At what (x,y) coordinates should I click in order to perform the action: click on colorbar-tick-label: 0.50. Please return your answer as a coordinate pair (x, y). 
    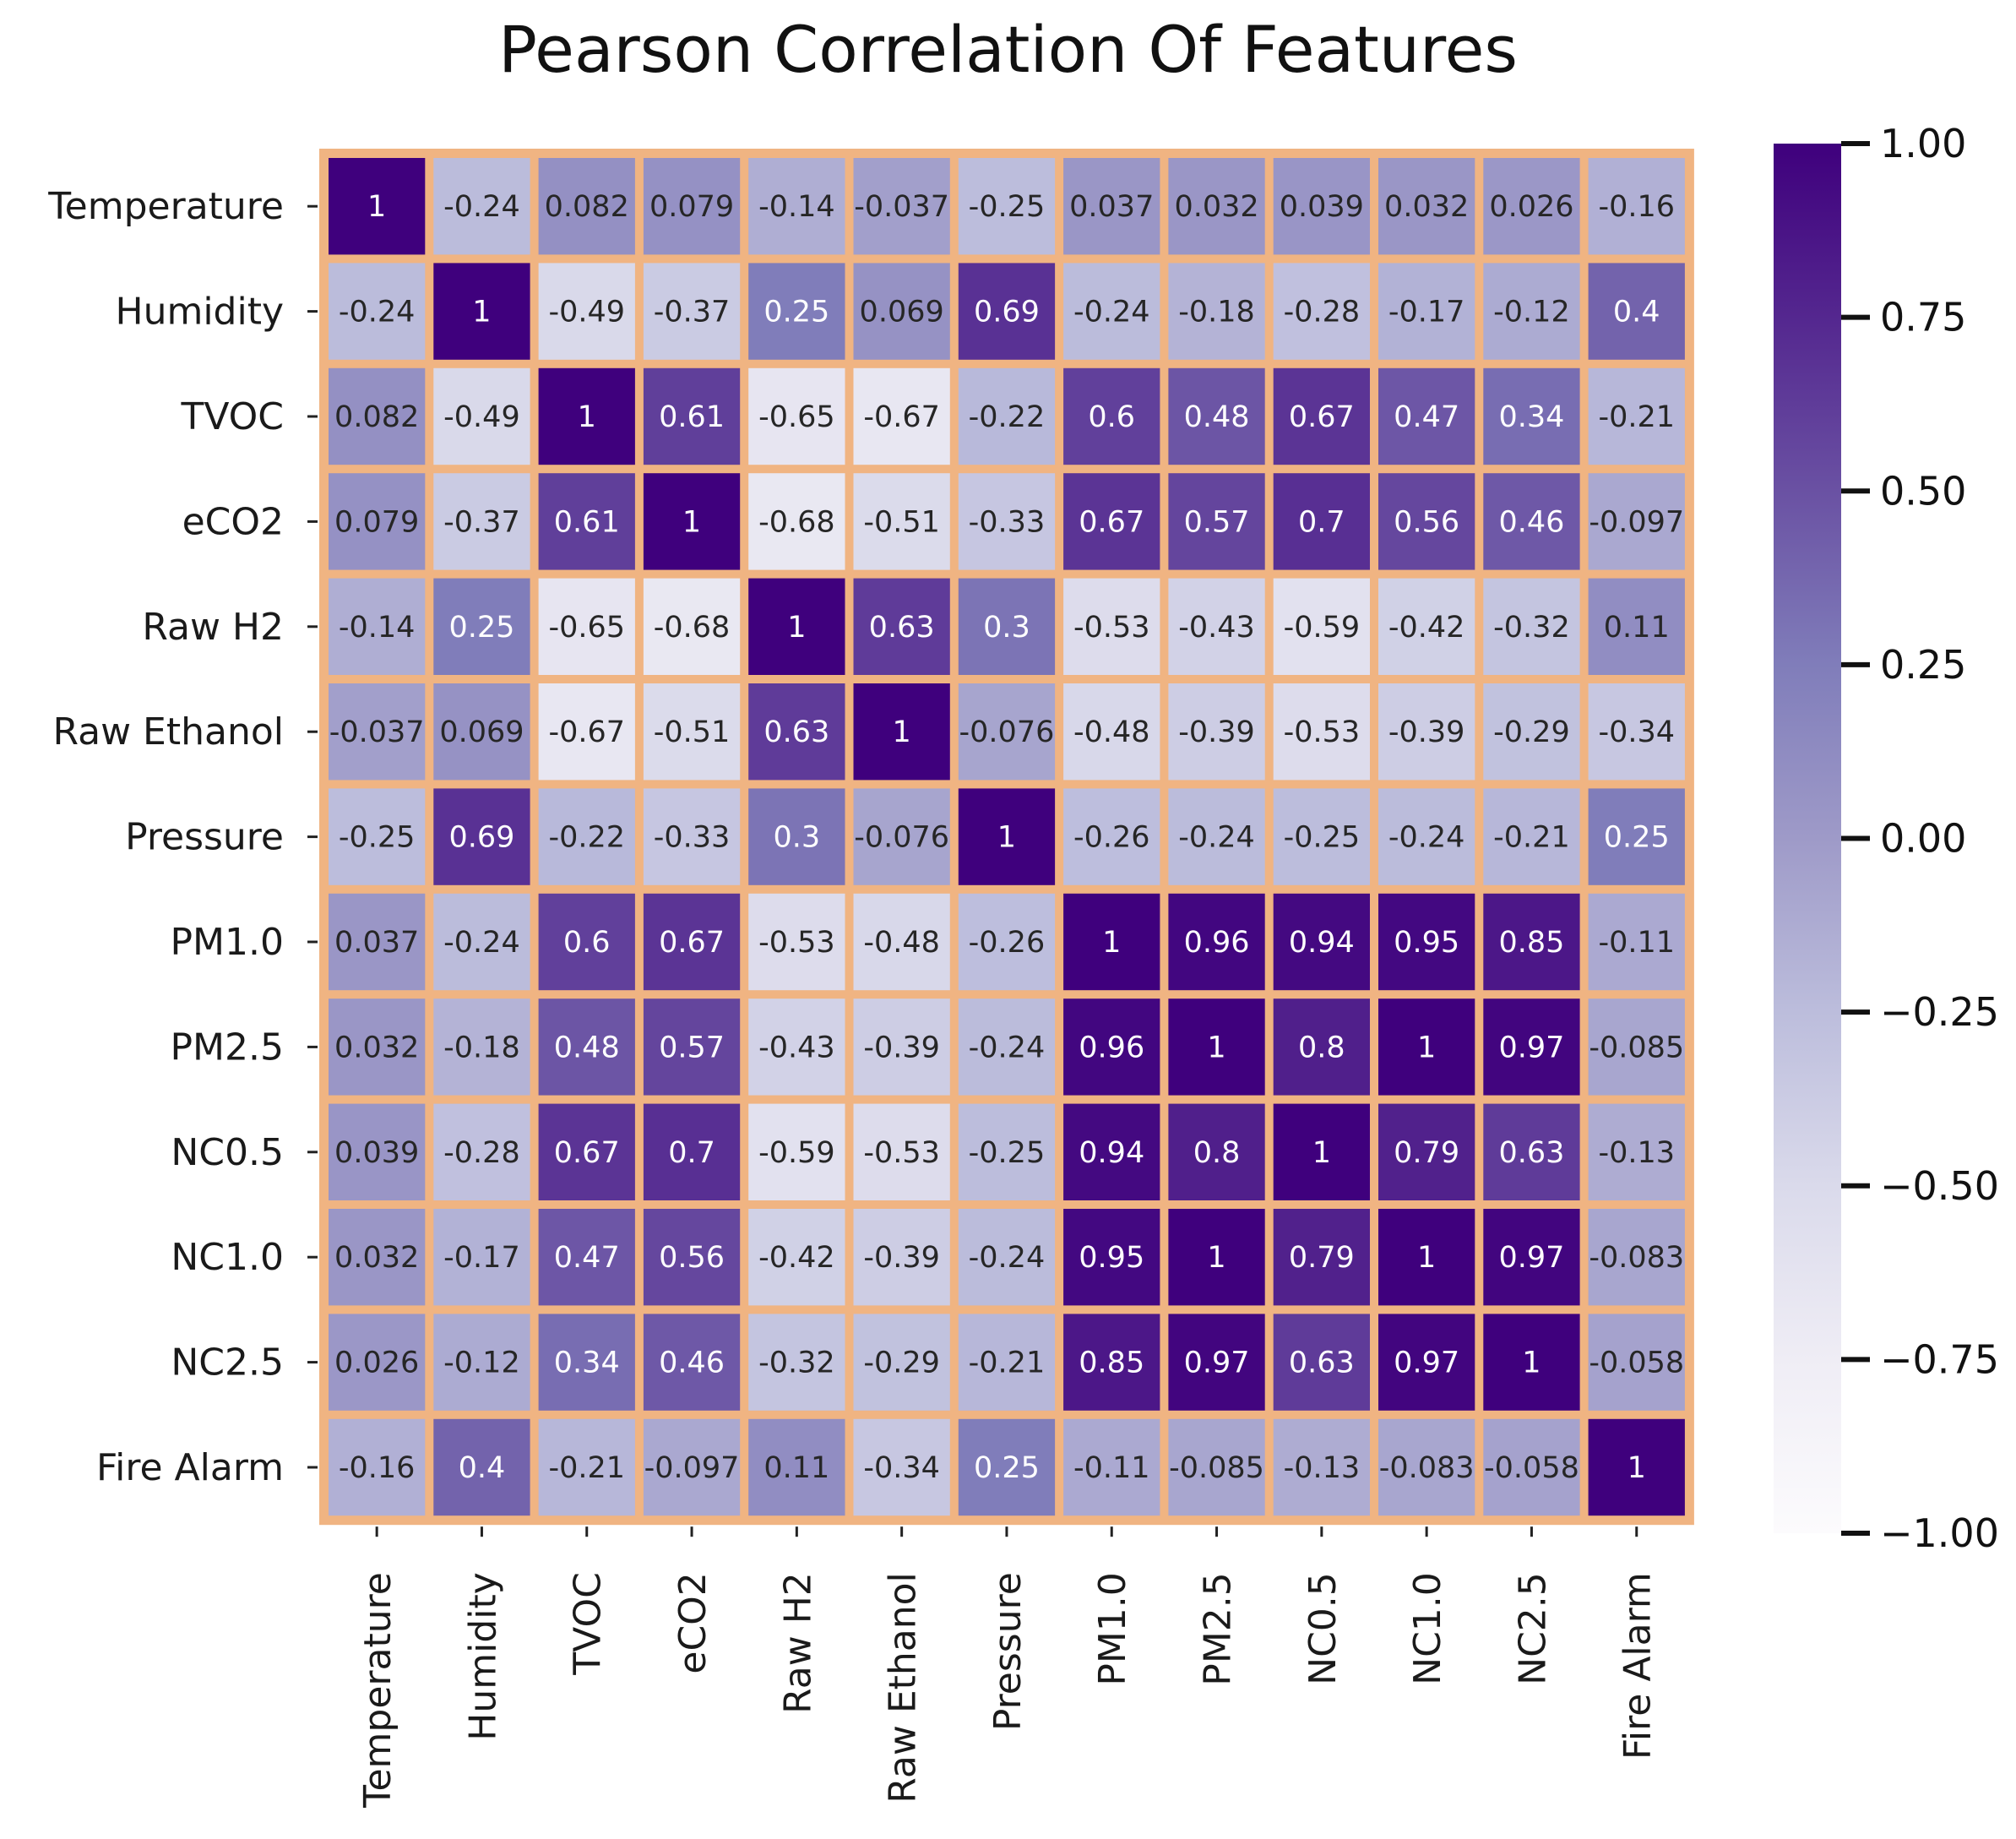
    Looking at the image, I should click on (1923, 491).